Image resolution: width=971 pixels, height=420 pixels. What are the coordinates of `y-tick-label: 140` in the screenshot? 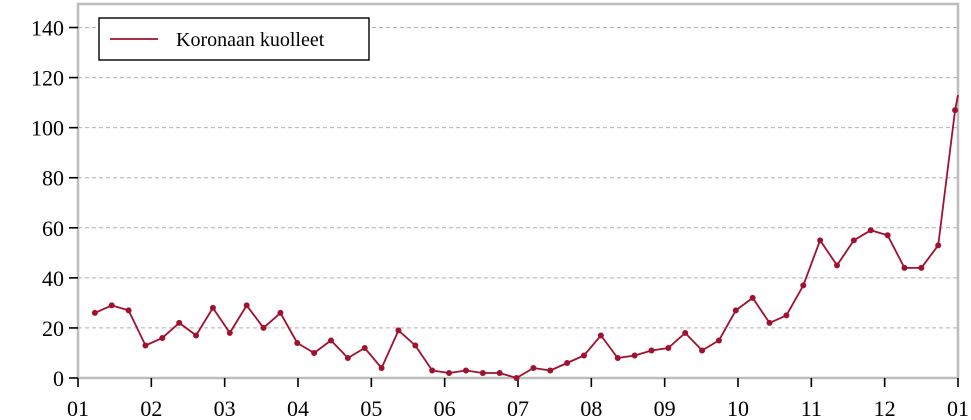 It's located at (47, 28).